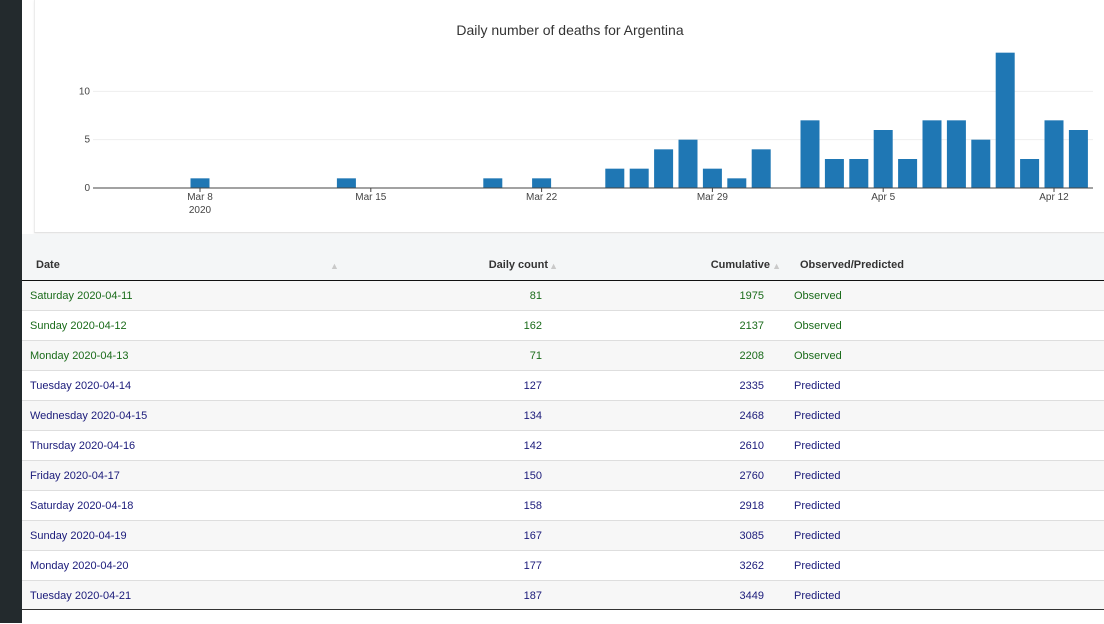 The width and height of the screenshot is (1104, 624). I want to click on cell-date: Saturday 2020-04-18, so click(187, 505).